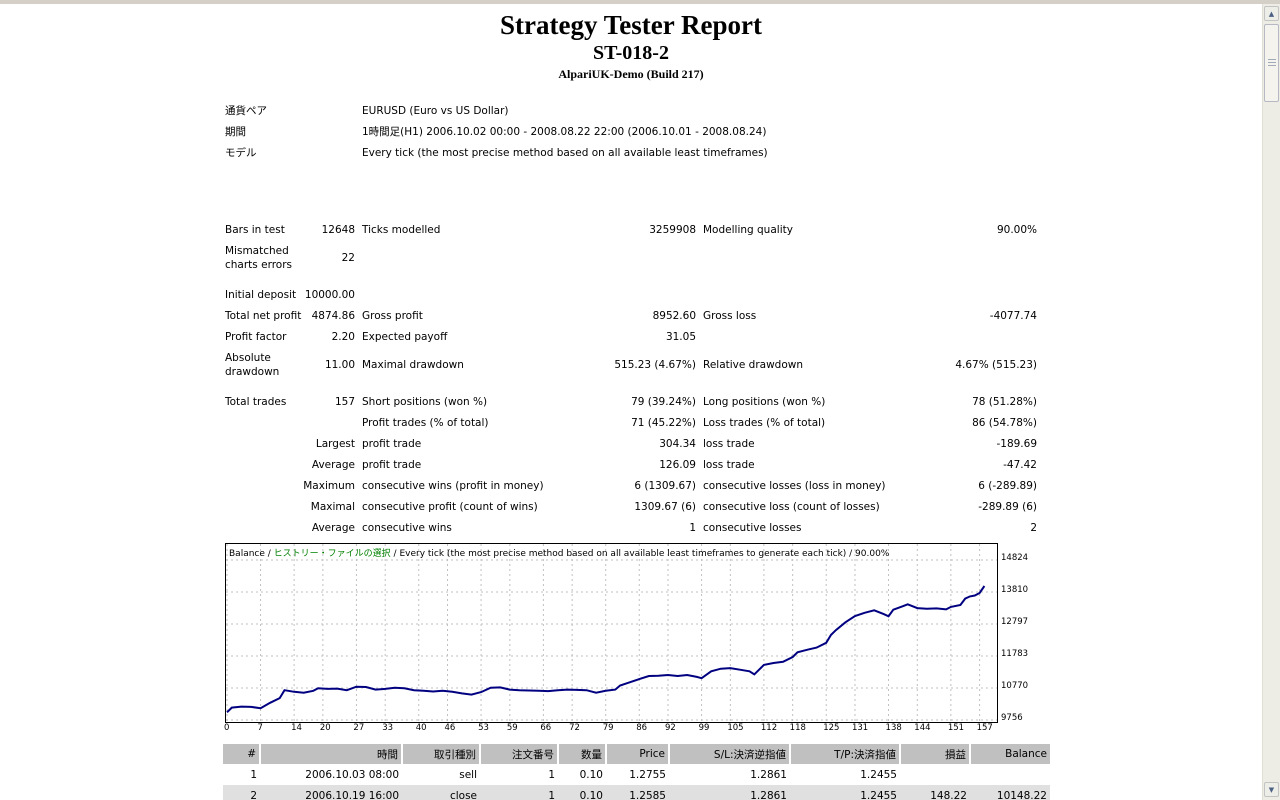  What do you see at coordinates (256, 402) in the screenshot?
I see `trades-label: Total trades` at bounding box center [256, 402].